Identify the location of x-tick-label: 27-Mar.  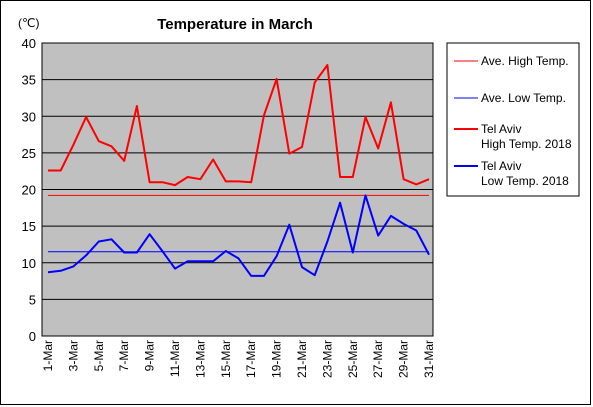
(378, 359).